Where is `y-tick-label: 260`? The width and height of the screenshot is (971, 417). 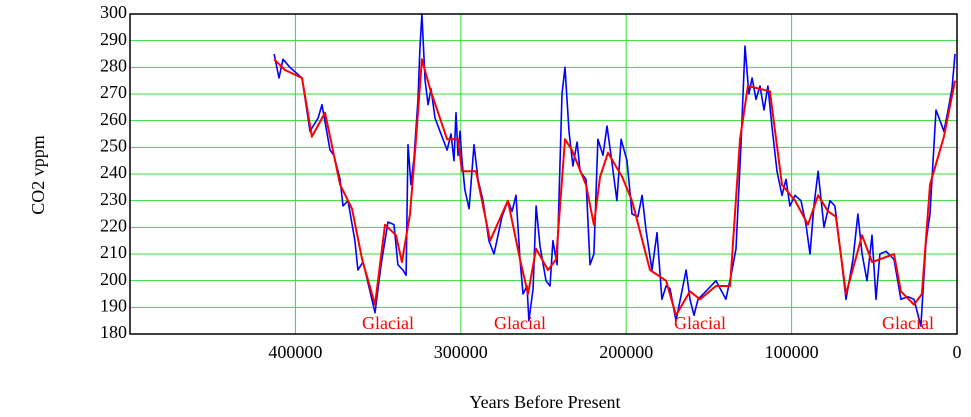
y-tick-label: 260 is located at coordinates (113, 119).